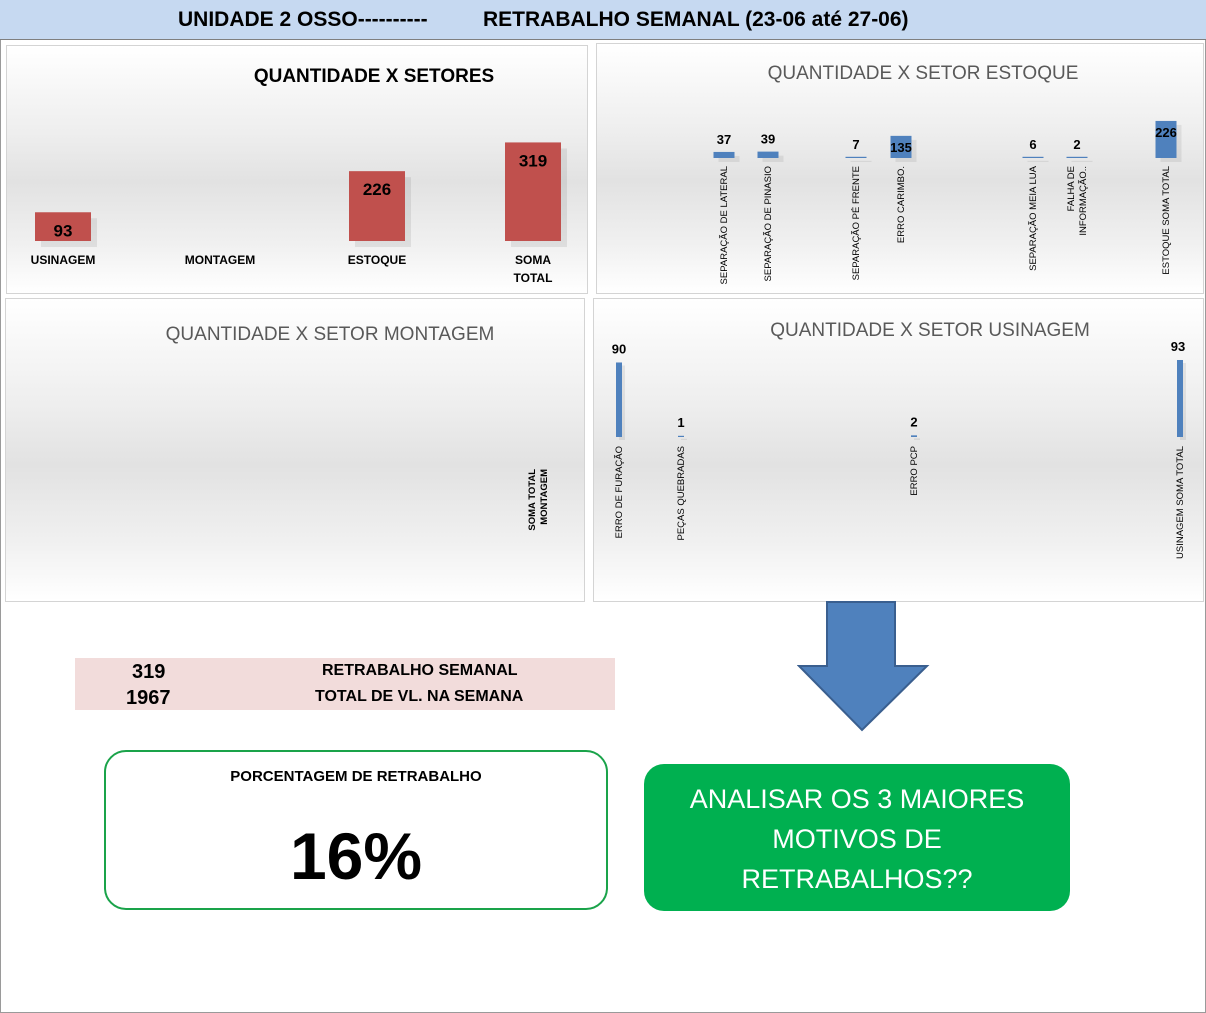  What do you see at coordinates (303, 19) in the screenshot?
I see `header-unit-title: UNIDADE 2 OSSO----------` at bounding box center [303, 19].